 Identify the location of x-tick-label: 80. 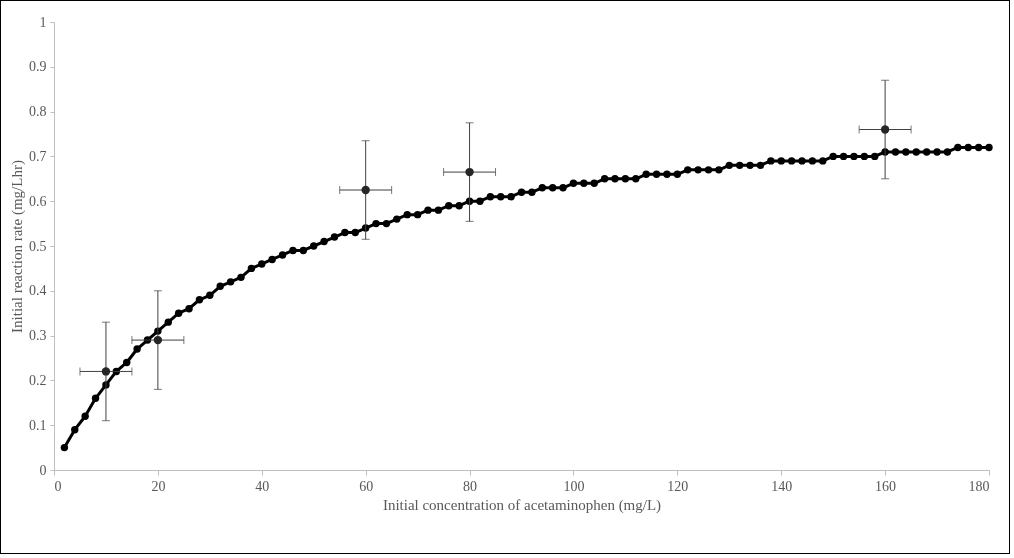
(470, 486).